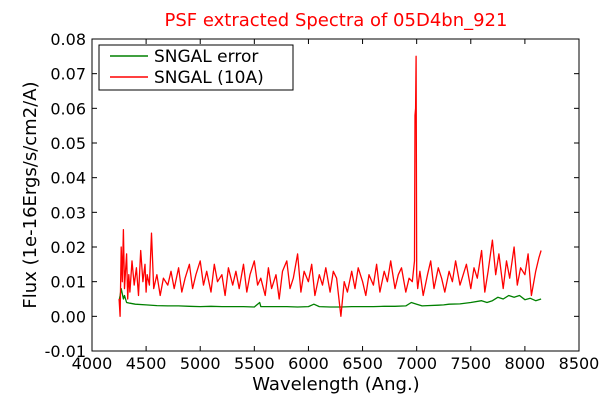 Image resolution: width=600 pixels, height=400 pixels. What do you see at coordinates (579, 363) in the screenshot?
I see `x-tick-label: 8500` at bounding box center [579, 363].